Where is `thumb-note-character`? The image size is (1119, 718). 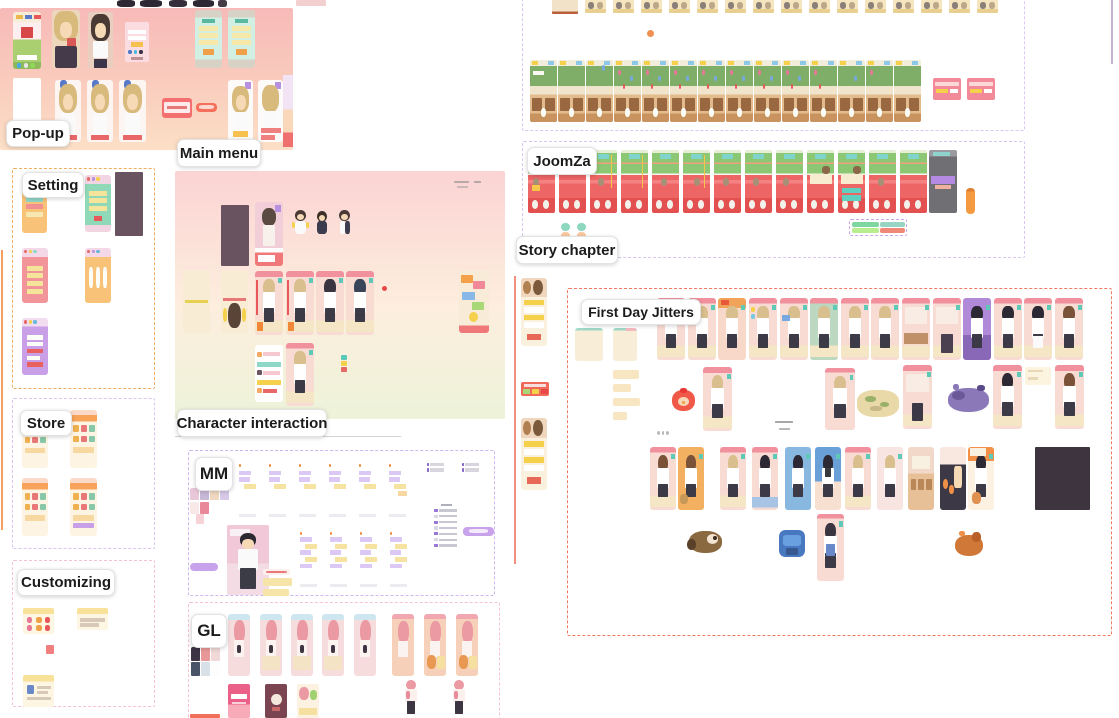 thumb-note-character is located at coordinates (234, 302).